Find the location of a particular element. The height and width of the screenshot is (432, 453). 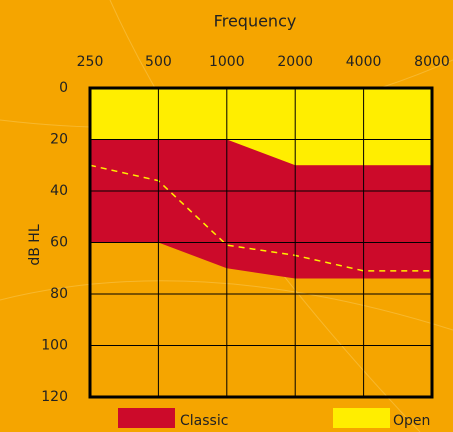

x-tick-label: 2000 is located at coordinates (295, 62).